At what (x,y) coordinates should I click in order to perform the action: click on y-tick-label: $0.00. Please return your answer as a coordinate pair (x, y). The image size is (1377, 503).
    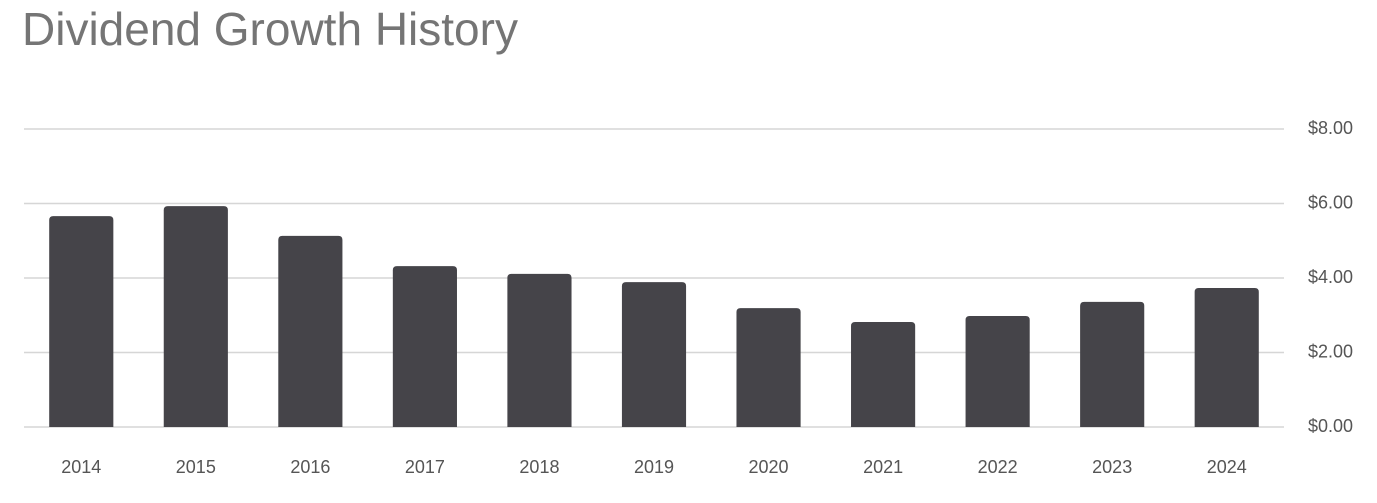
    Looking at the image, I should click on (1330, 426).